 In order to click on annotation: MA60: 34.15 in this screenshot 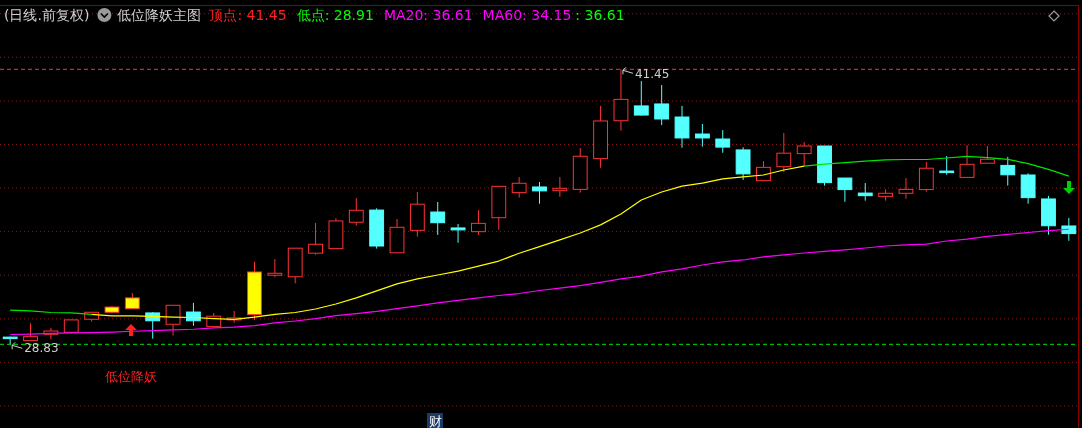, I will do `click(527, 15)`.